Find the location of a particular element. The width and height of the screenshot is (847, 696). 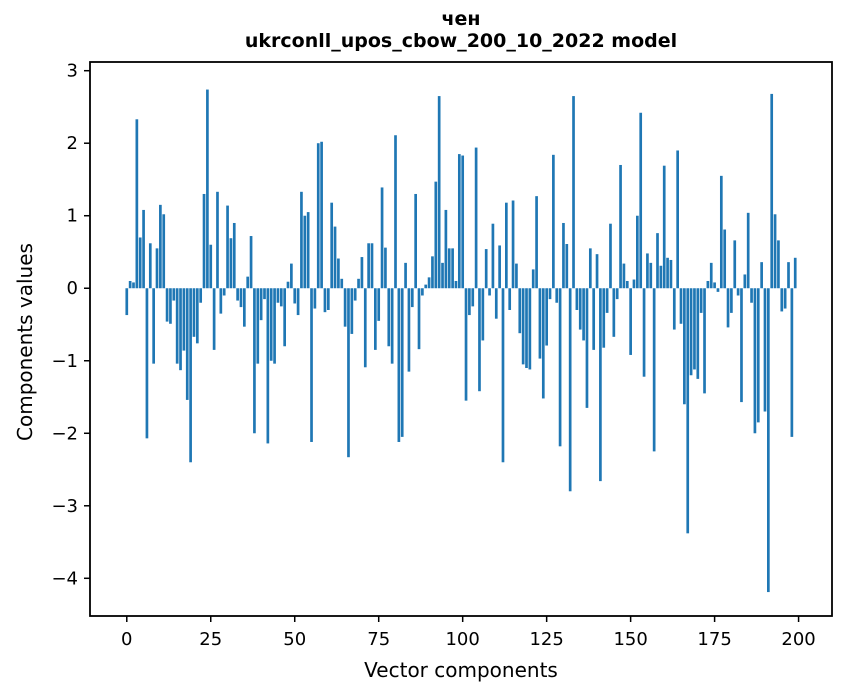

y-tick-label: −4 is located at coordinates (64, 578).